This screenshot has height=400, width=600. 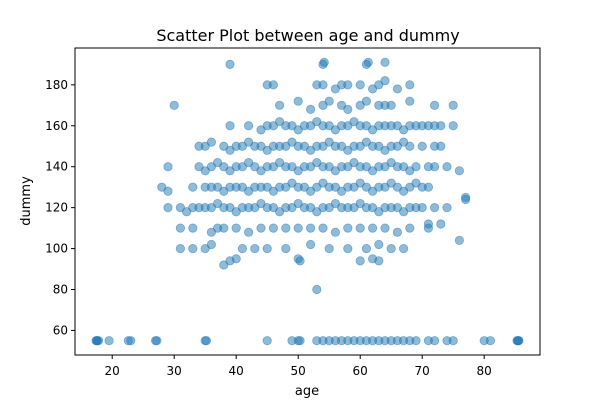 I want to click on y-axis-label: dummy, so click(x=26, y=201).